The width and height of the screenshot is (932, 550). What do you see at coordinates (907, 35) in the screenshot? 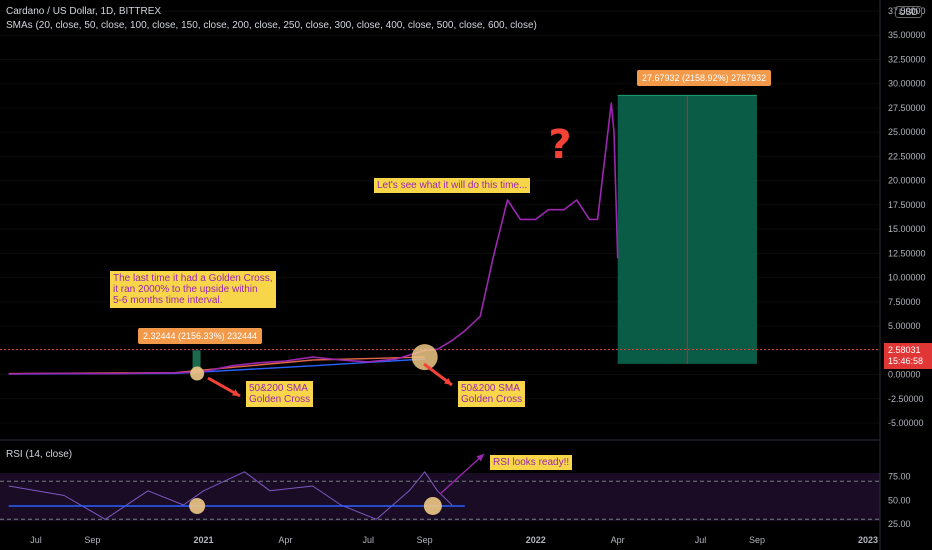
I see `price-tick-label: 35.00000` at bounding box center [907, 35].